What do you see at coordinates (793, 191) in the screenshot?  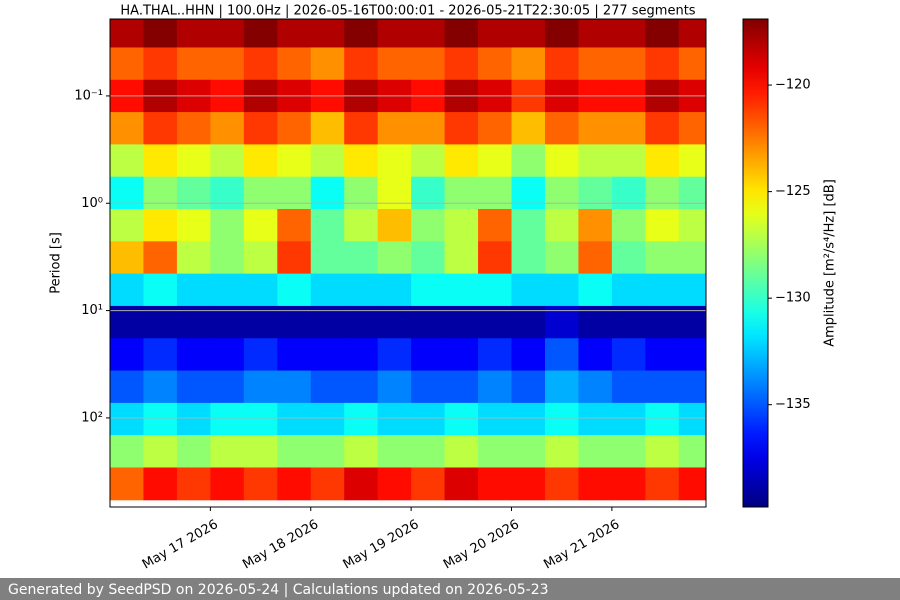 I see `colorbar-tick-label: −125` at bounding box center [793, 191].